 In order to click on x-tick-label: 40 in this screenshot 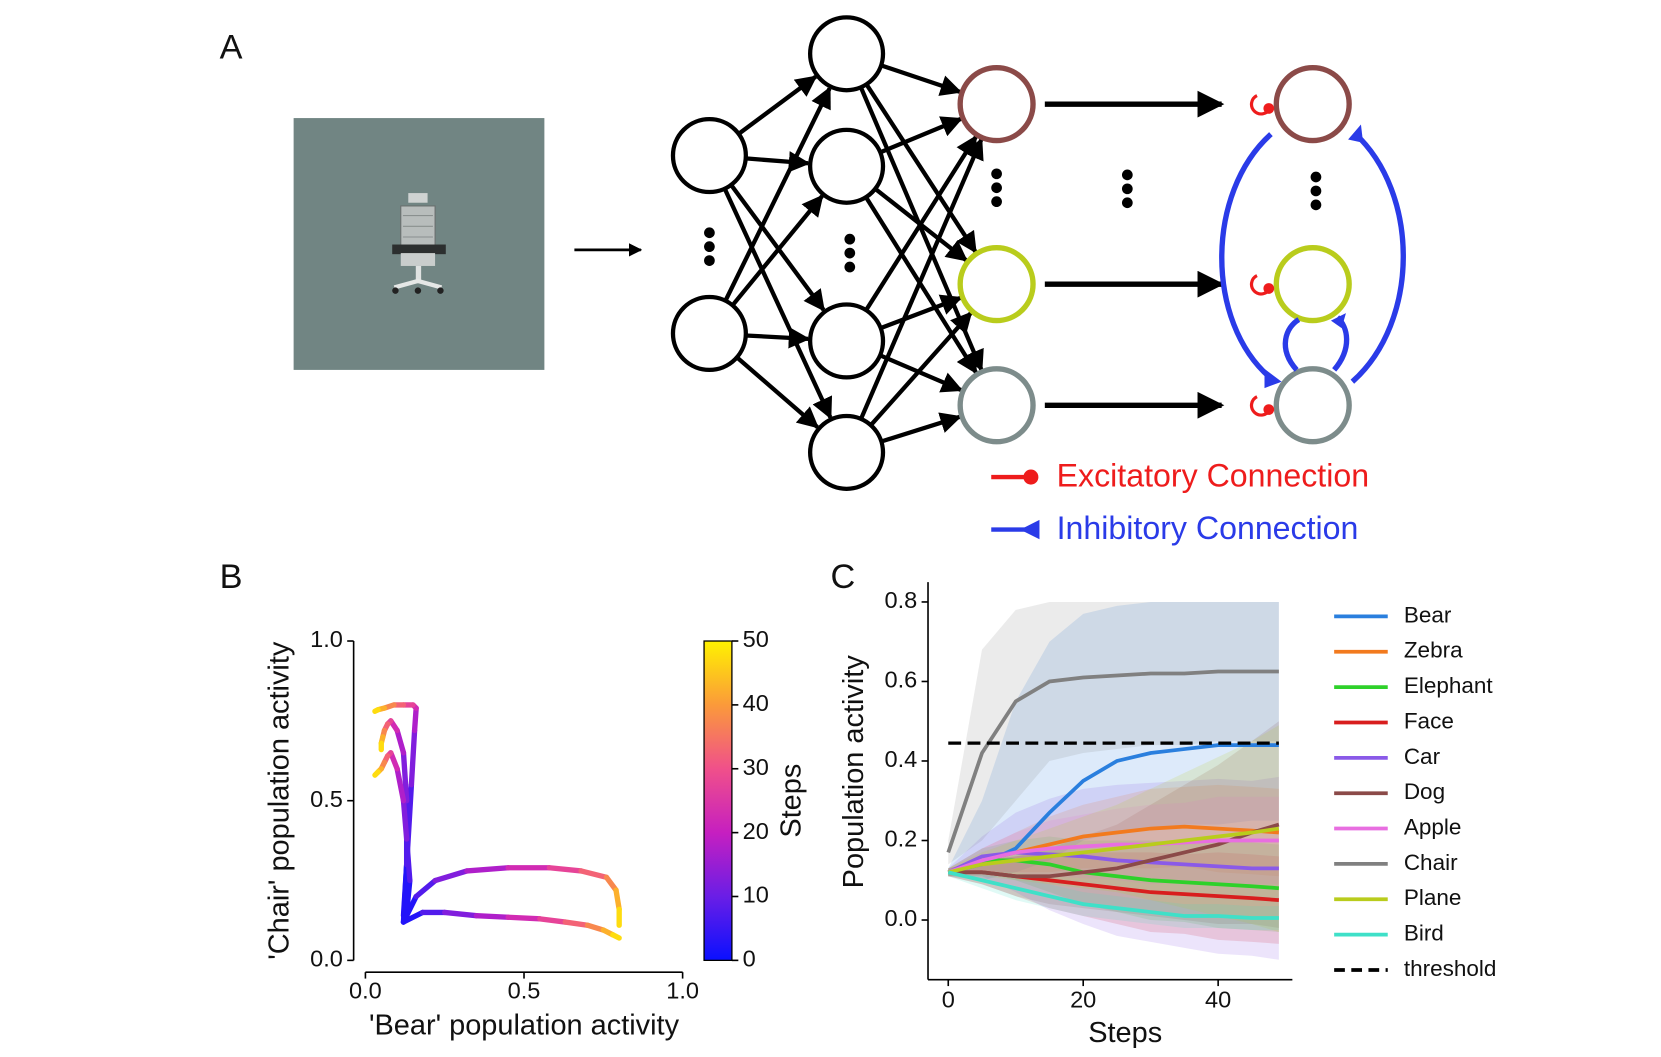, I will do `click(1218, 999)`.